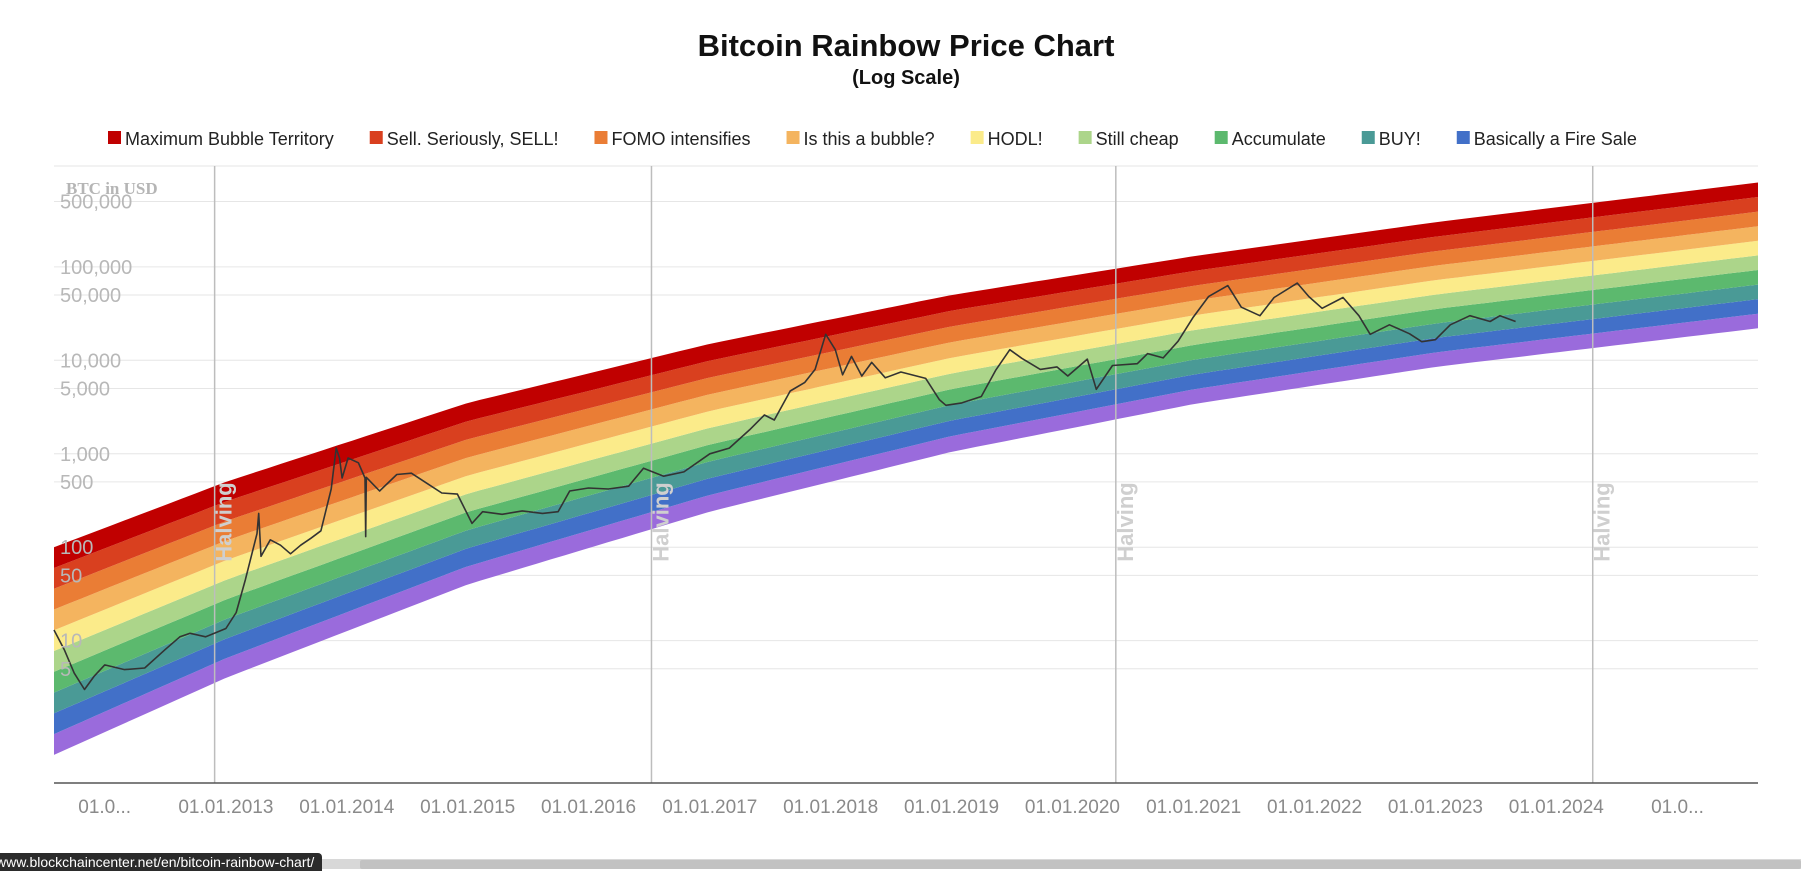  What do you see at coordinates (71, 642) in the screenshot?
I see `y-tick-label: 10` at bounding box center [71, 642].